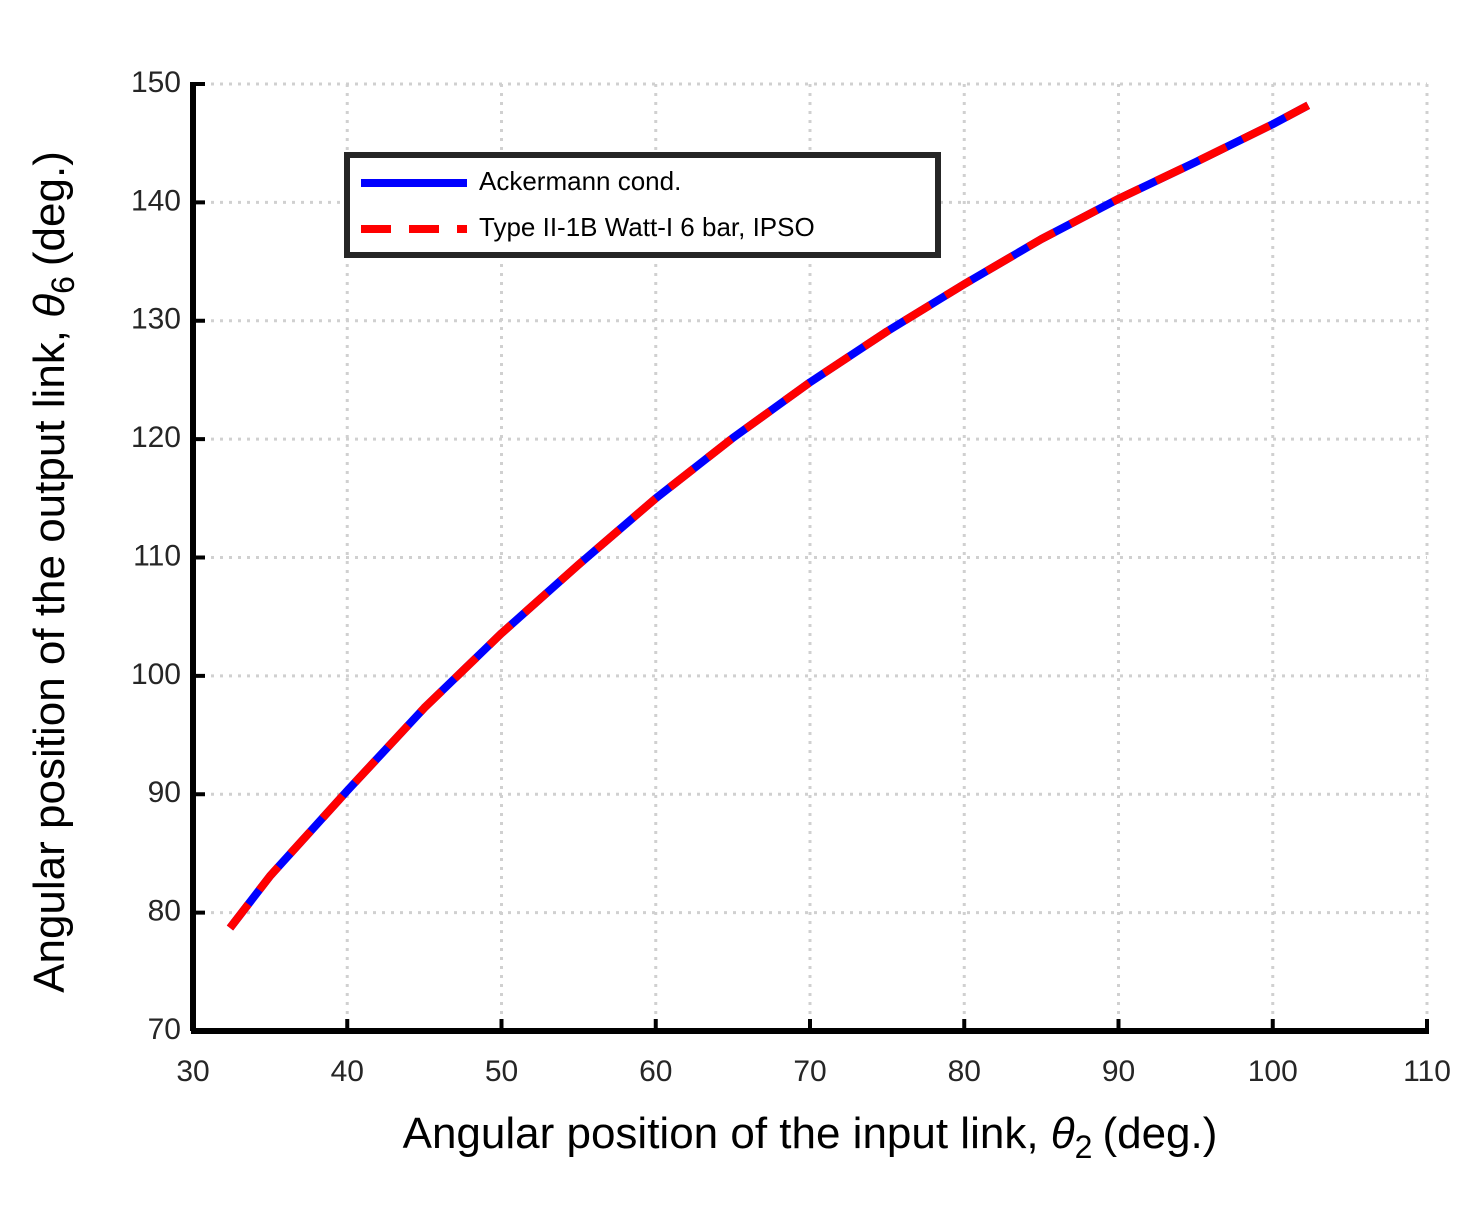 This screenshot has height=1206, width=1472. What do you see at coordinates (49, 655) in the screenshot?
I see `y-label-text: Angular position of the output link,` at bounding box center [49, 655].